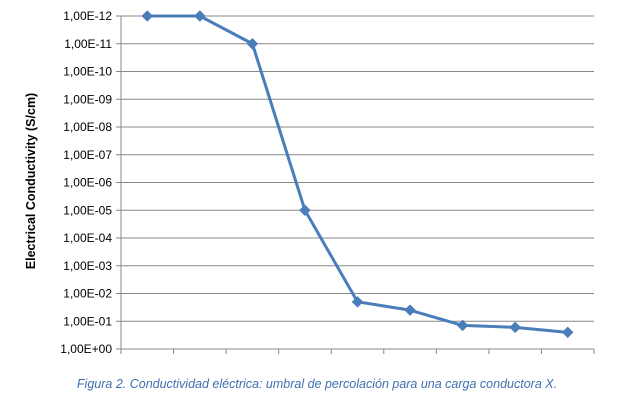 The height and width of the screenshot is (400, 634). I want to click on y-tick-label: 1,00E-06, so click(87, 183).